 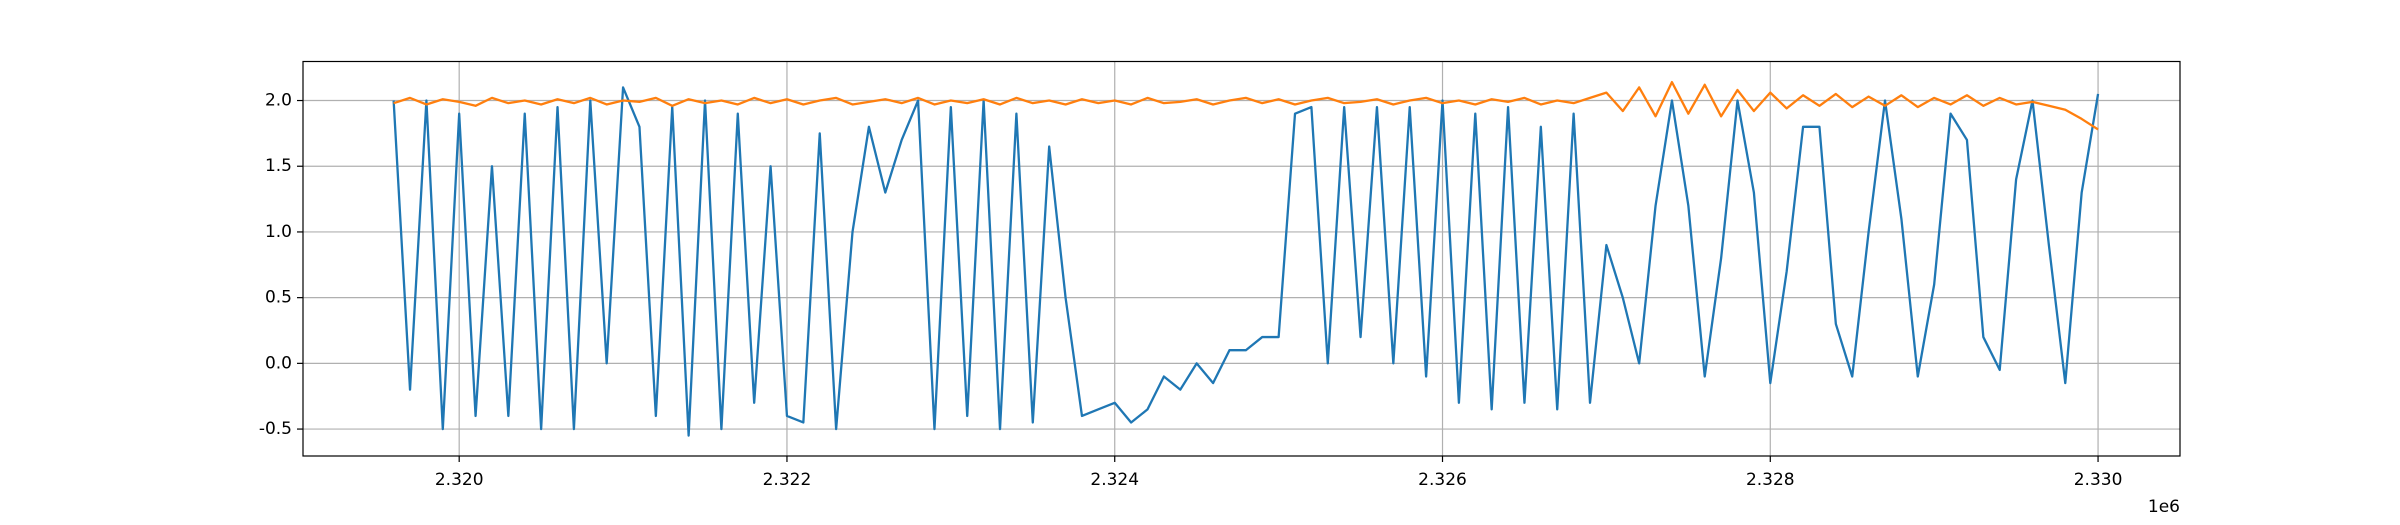 What do you see at coordinates (459, 480) in the screenshot?
I see `x-tick-label: 2.320` at bounding box center [459, 480].